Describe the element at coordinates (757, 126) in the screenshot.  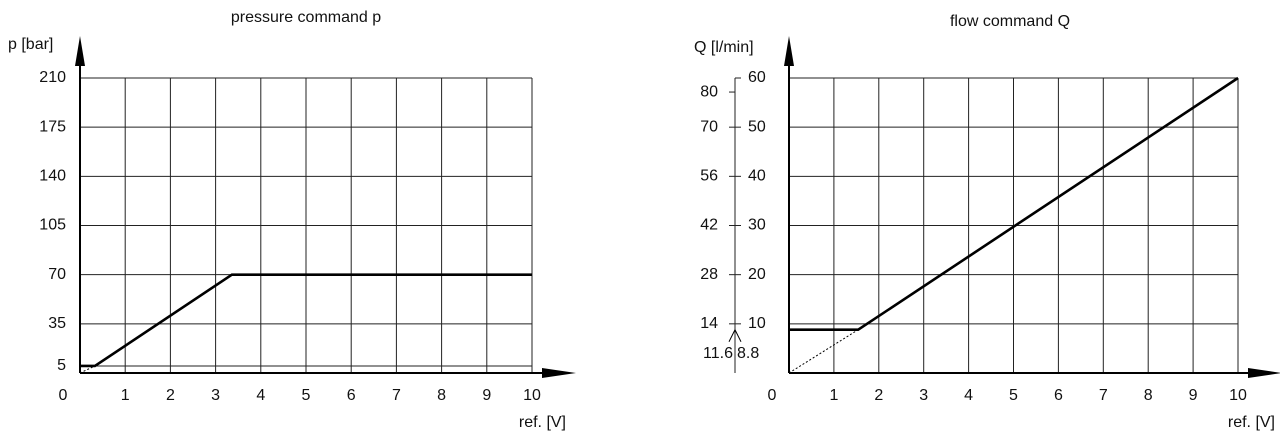
I see `y-tick-label: 50` at that location.